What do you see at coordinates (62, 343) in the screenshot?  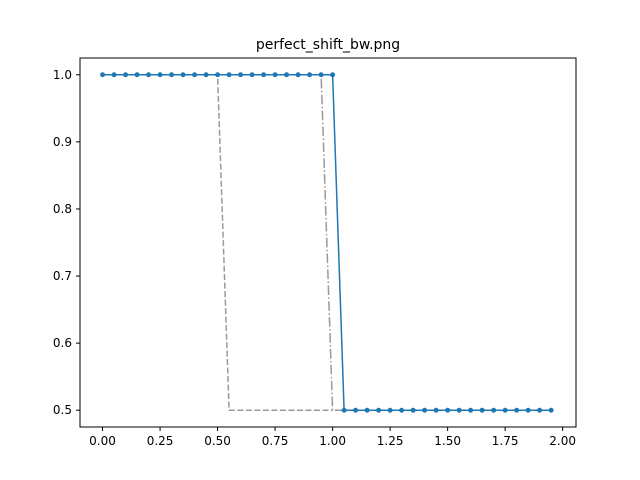 I see `y-tick-label: 0.6` at bounding box center [62, 343].